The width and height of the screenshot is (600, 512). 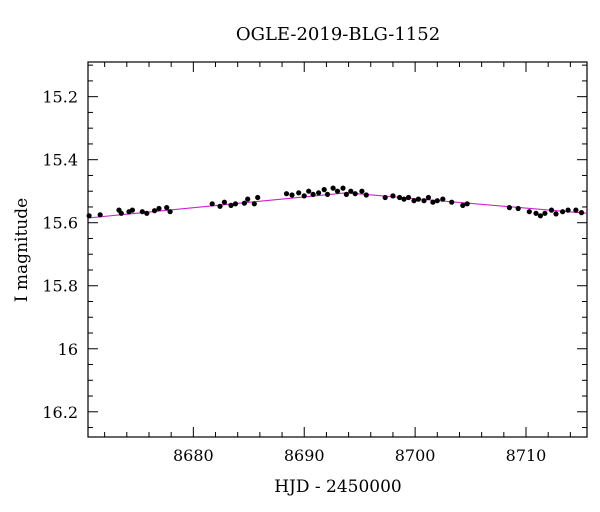 I want to click on y-axis-label: I magnitude, so click(x=22, y=250).